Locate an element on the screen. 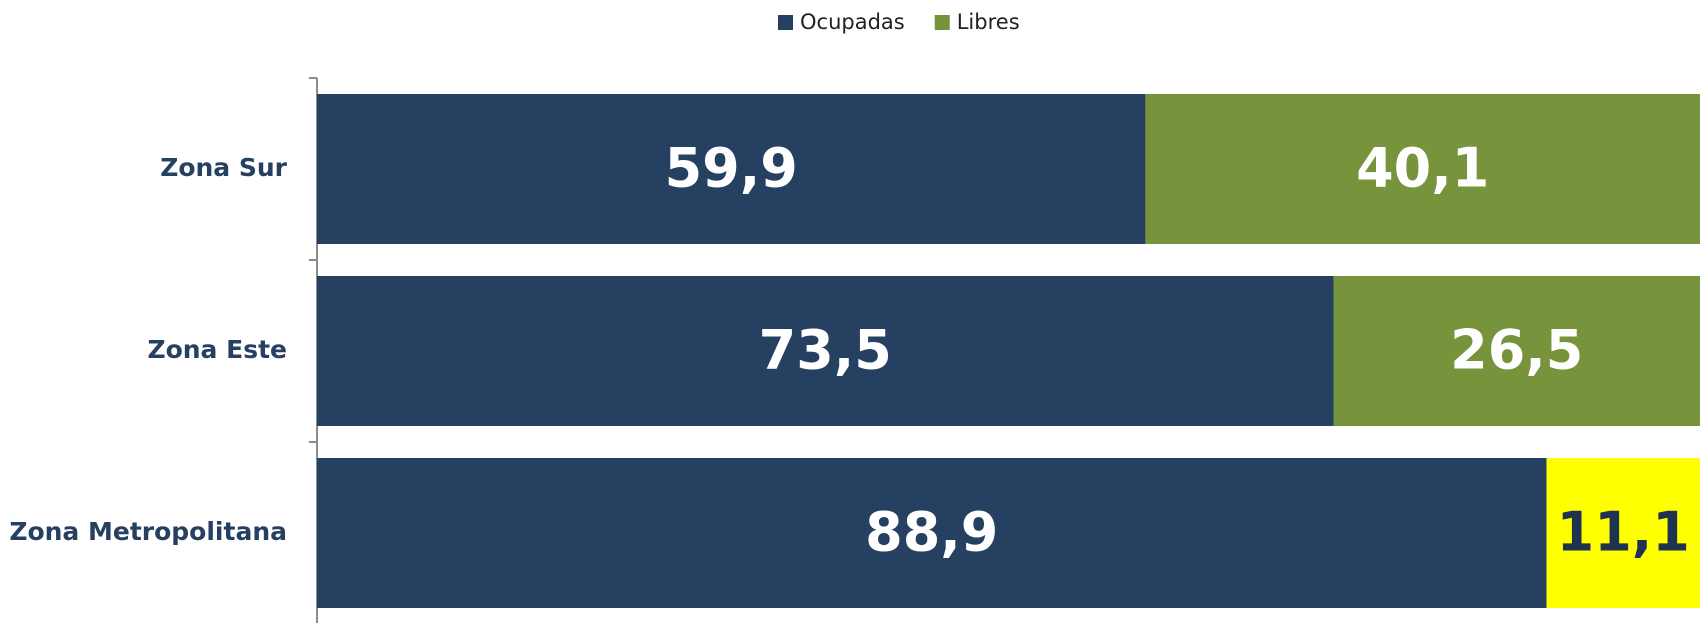 This screenshot has height=623, width=1700. category-label: Zona Metropolitana is located at coordinates (148, 531).